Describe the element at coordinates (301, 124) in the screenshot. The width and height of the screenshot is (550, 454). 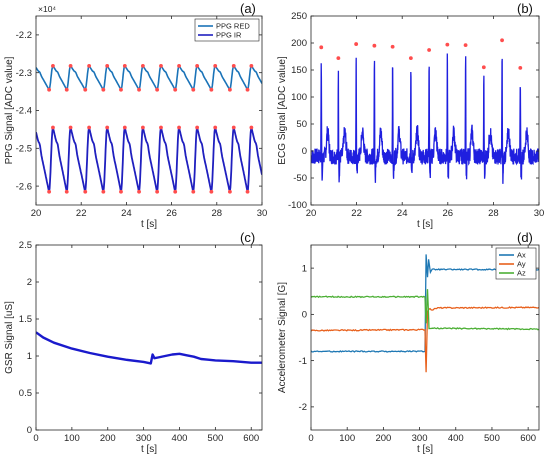
I see `y-tick-label: 50` at that location.